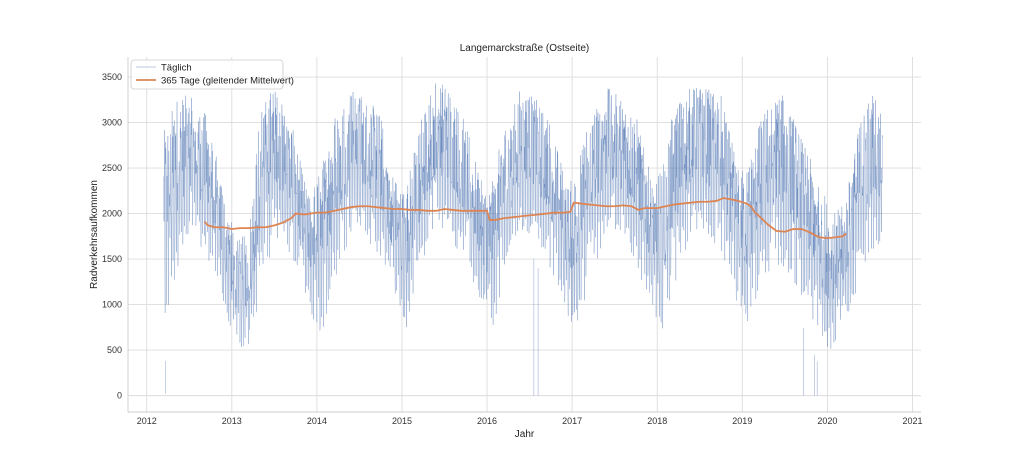 The image size is (1024, 470). What do you see at coordinates (112, 168) in the screenshot?
I see `y-tick-label: 2500` at bounding box center [112, 168].